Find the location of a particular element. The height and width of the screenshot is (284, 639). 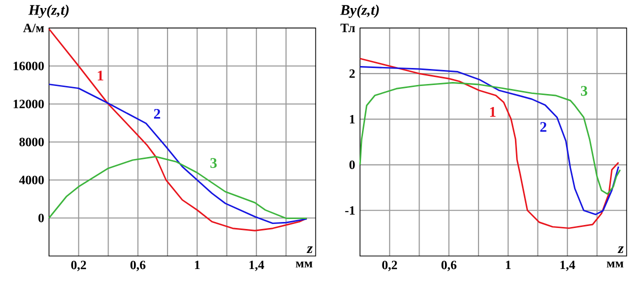

y-axis-title: By(z,t) is located at coordinates (359, 11).